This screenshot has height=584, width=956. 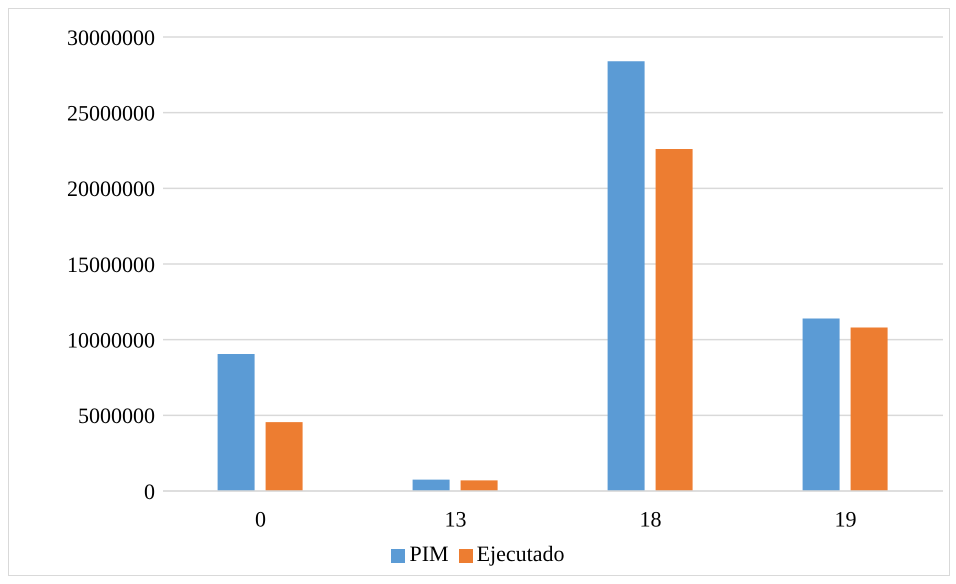 What do you see at coordinates (111, 339) in the screenshot?
I see `y-tick-label: 10000000` at bounding box center [111, 339].